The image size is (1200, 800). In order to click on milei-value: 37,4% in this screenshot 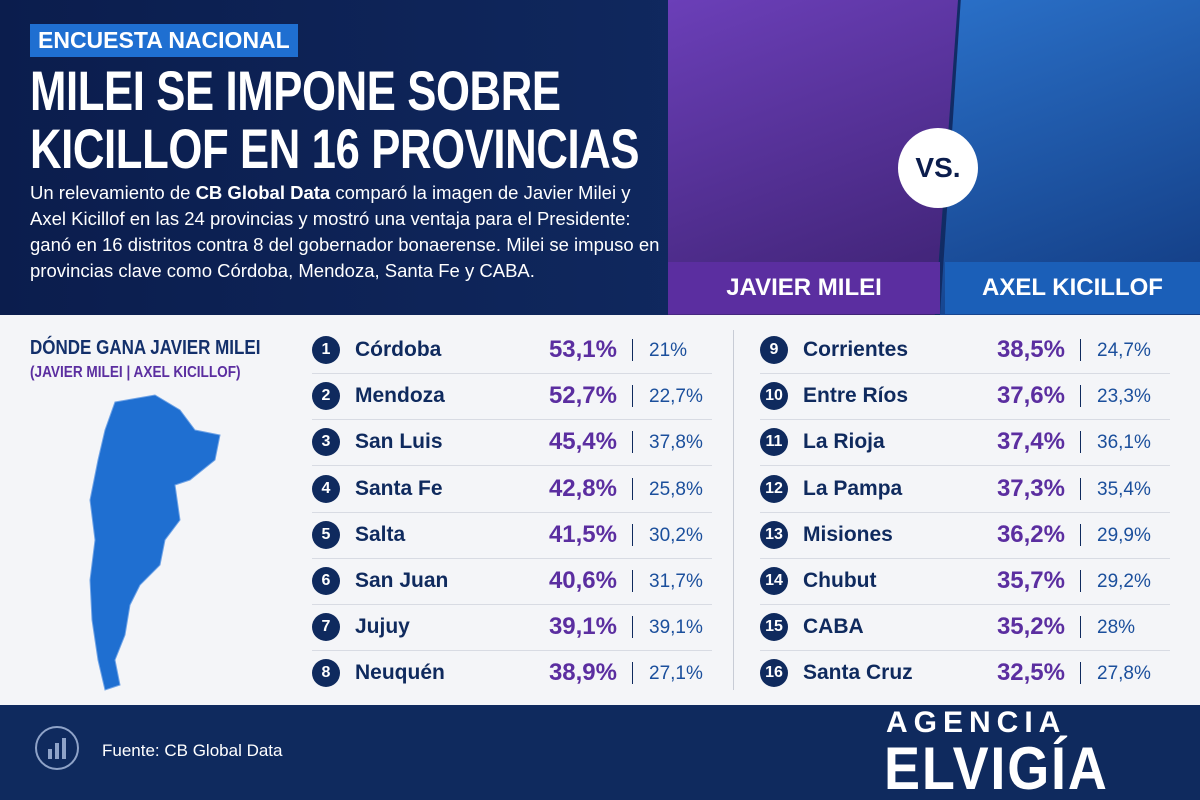, I will do `click(1030, 442)`.